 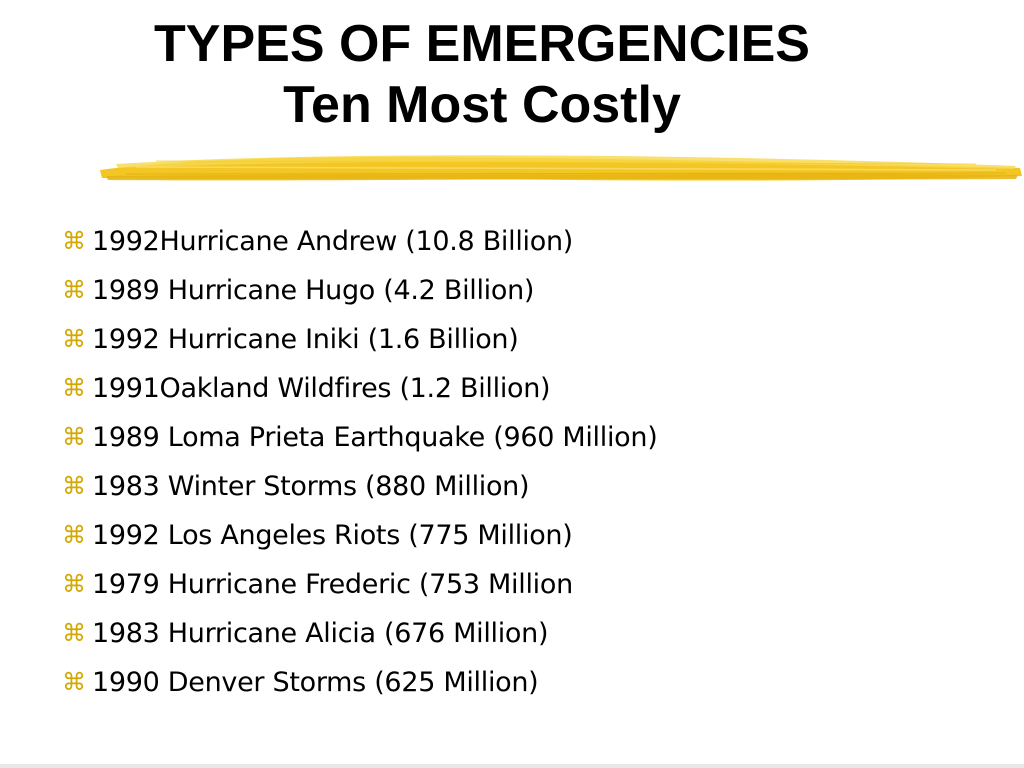 What do you see at coordinates (512, 766) in the screenshot?
I see `bottom-divider` at bounding box center [512, 766].